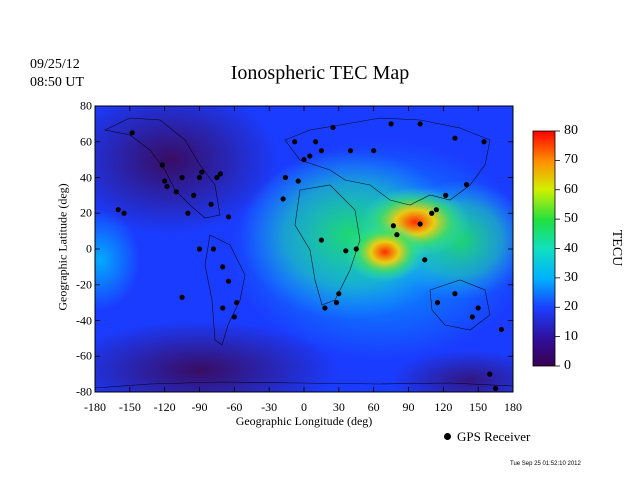 The width and height of the screenshot is (640, 480). What do you see at coordinates (513, 407) in the screenshot?
I see `x-tick-label: 180` at bounding box center [513, 407].